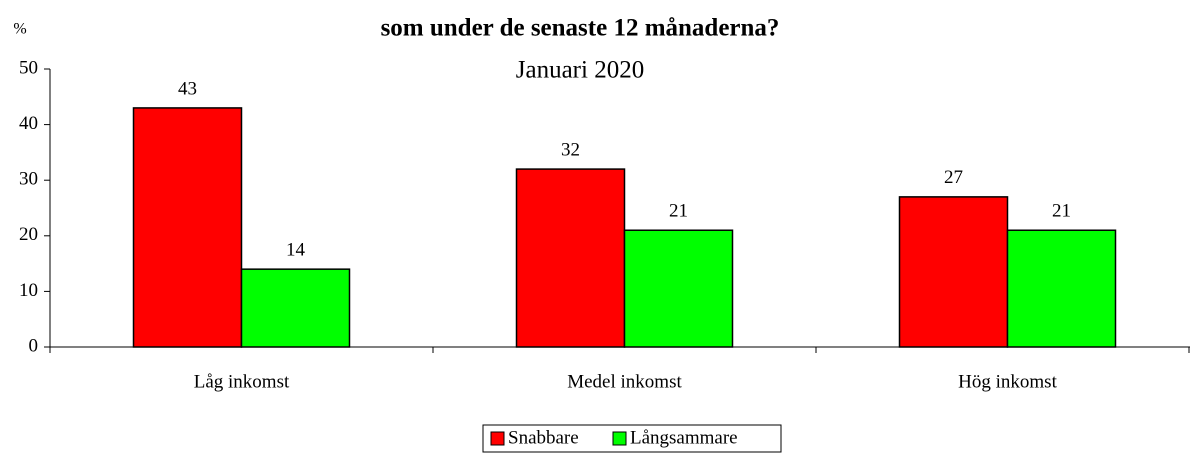 This screenshot has height=453, width=1190. Describe the element at coordinates (187, 88) in the screenshot. I see `data-label: 43` at that location.